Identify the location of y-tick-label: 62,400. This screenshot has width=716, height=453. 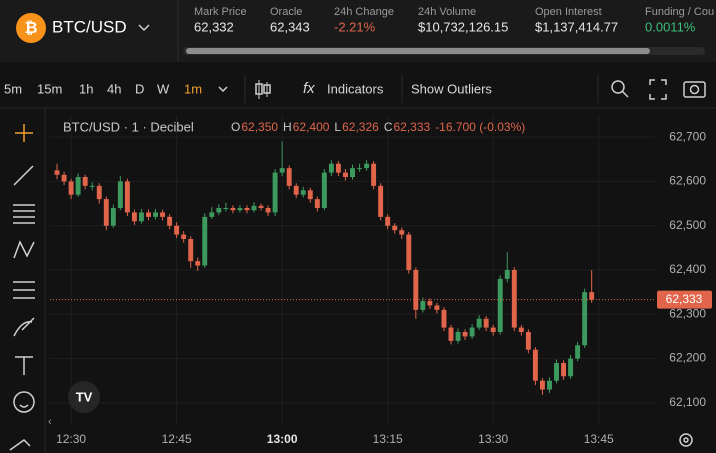
(687, 269).